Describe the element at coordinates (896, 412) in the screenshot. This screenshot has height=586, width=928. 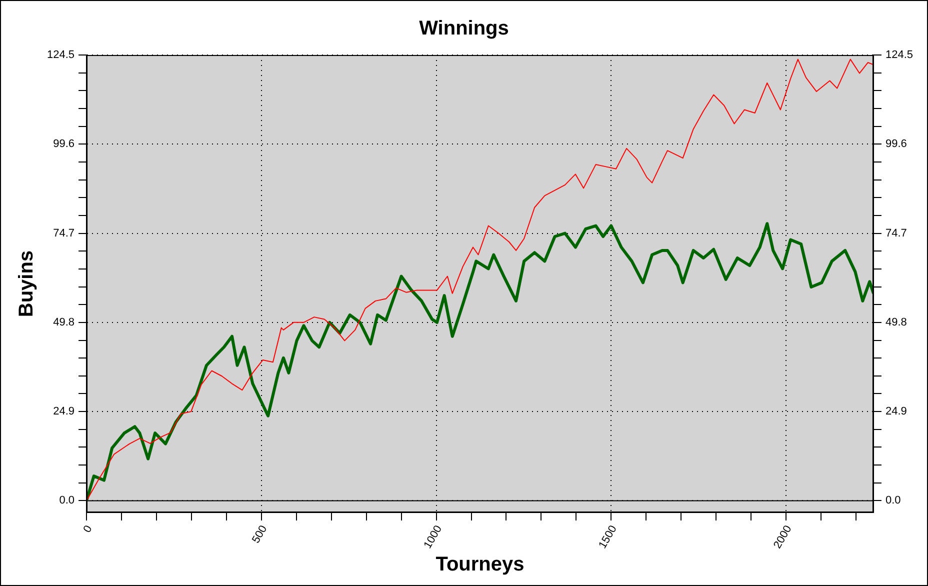
I see `y2-tick-label: 24.9` at that location.